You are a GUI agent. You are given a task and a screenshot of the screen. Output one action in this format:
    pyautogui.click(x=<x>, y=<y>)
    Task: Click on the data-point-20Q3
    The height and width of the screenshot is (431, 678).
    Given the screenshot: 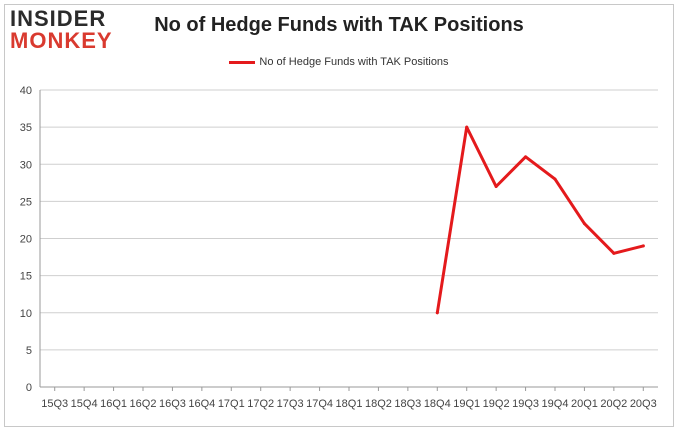 What is the action you would take?
    pyautogui.click(x=643, y=246)
    